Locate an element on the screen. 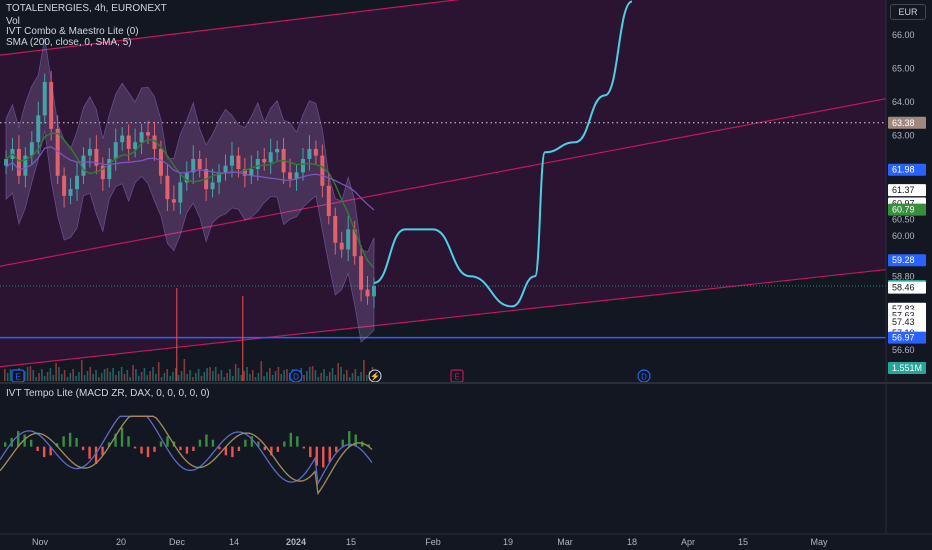 This screenshot has height=550, width=932. sma200-line is located at coordinates (190, 178).